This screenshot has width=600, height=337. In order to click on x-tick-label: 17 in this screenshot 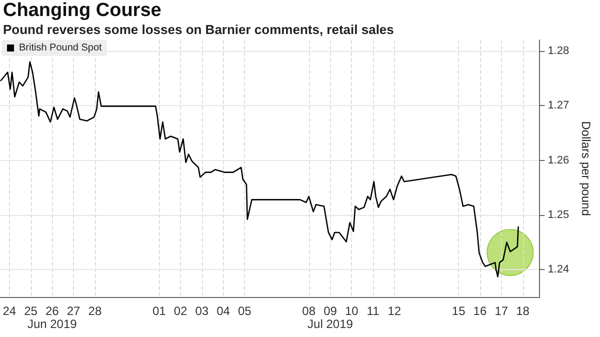, I will do `click(501, 311)`.